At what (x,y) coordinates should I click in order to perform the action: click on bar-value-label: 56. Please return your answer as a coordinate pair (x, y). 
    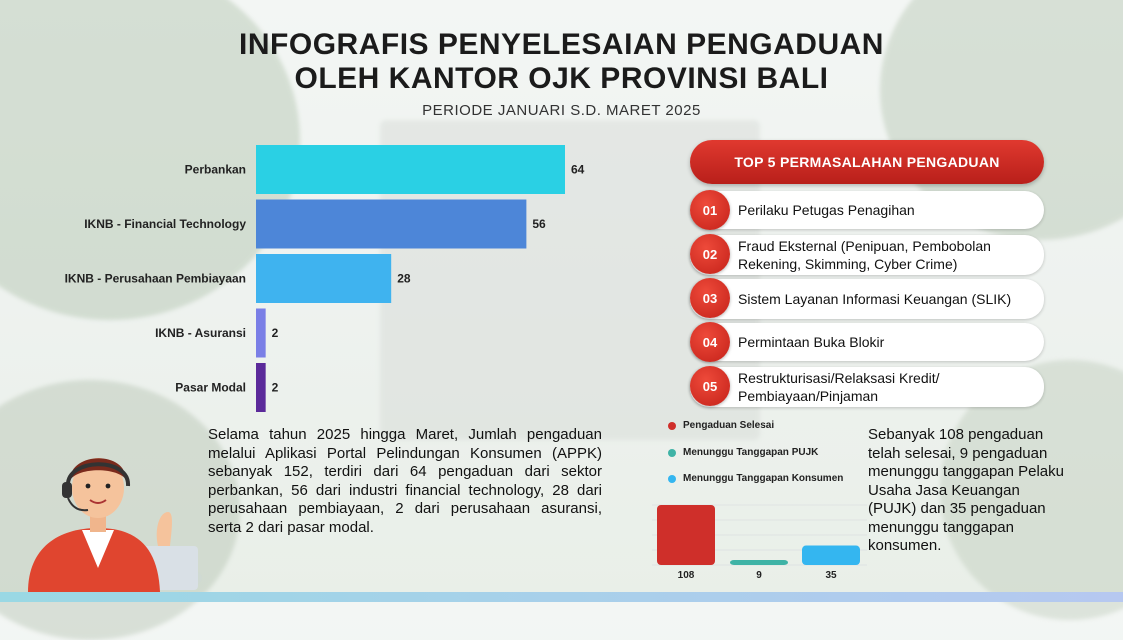
    Looking at the image, I should click on (539, 224).